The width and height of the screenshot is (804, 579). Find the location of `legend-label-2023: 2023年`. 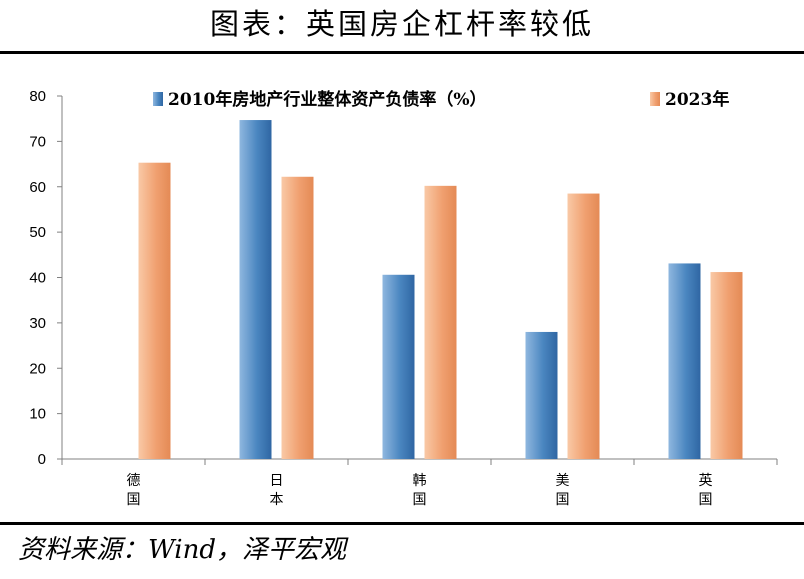

legend-label-2023: 2023年 is located at coordinates (697, 99).